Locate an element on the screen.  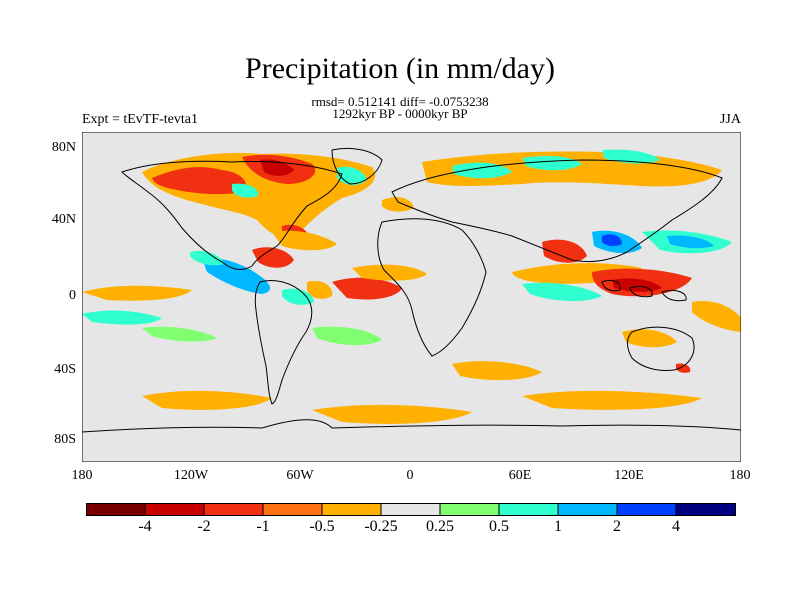
lon-label-180e: 180 is located at coordinates (740, 475).